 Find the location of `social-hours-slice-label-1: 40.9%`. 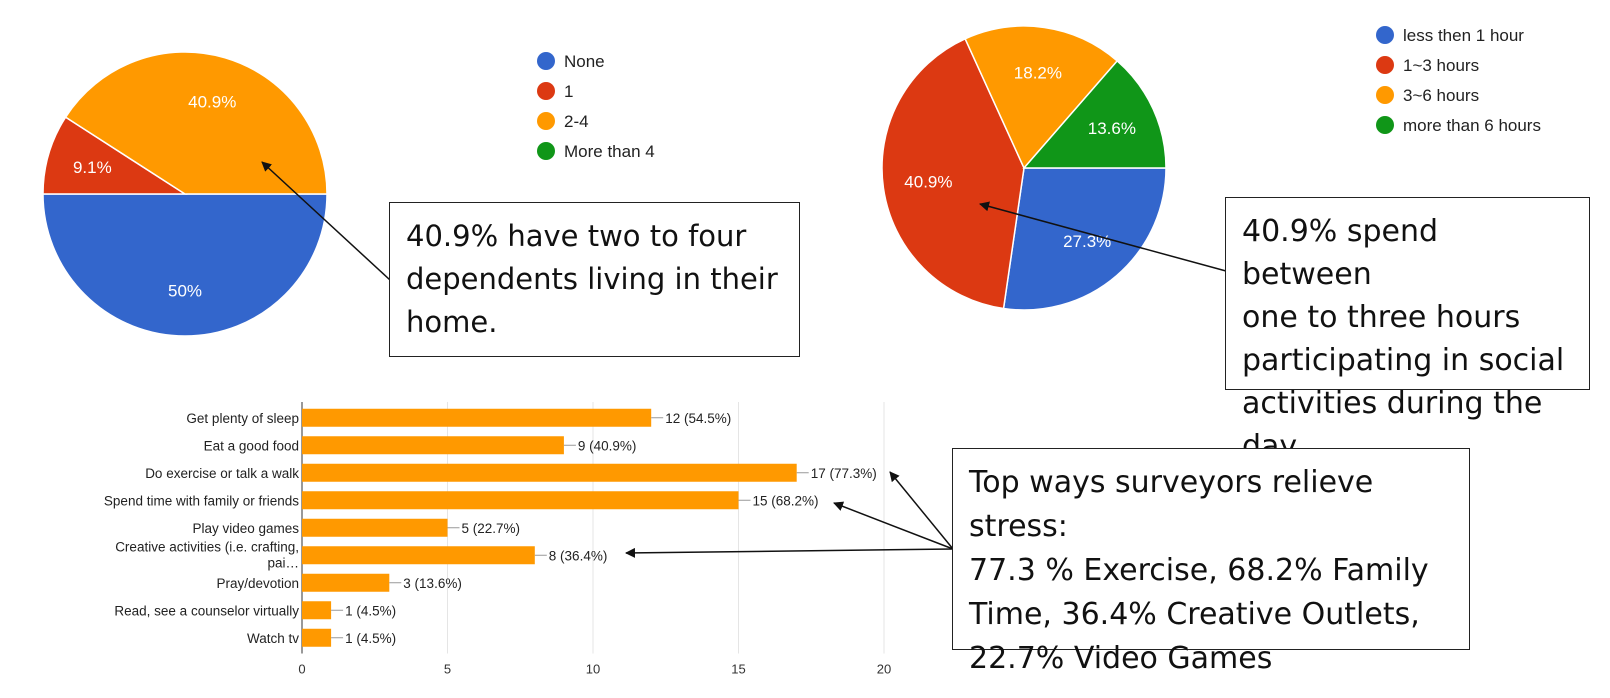

social-hours-slice-label-1: 40.9% is located at coordinates (928, 182).